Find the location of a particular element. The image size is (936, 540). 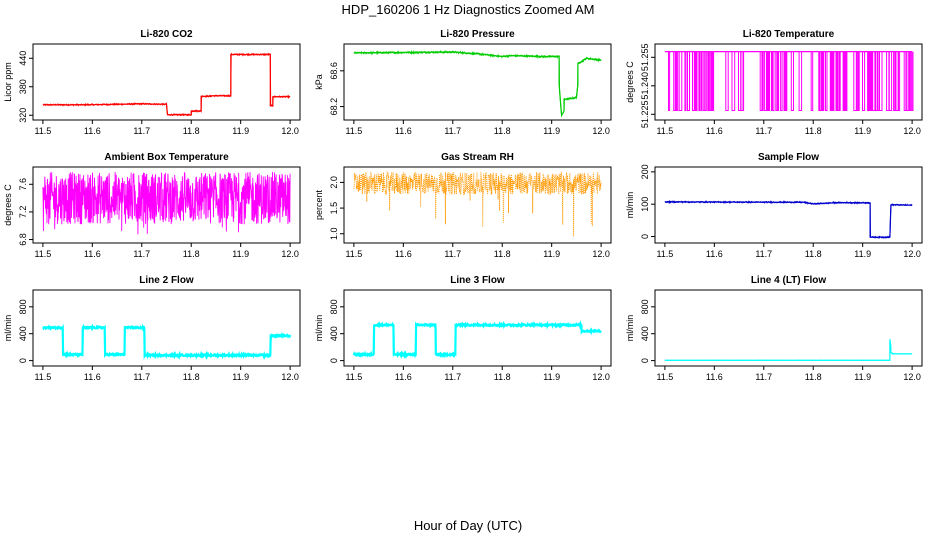

series-co2 is located at coordinates (166, 84).